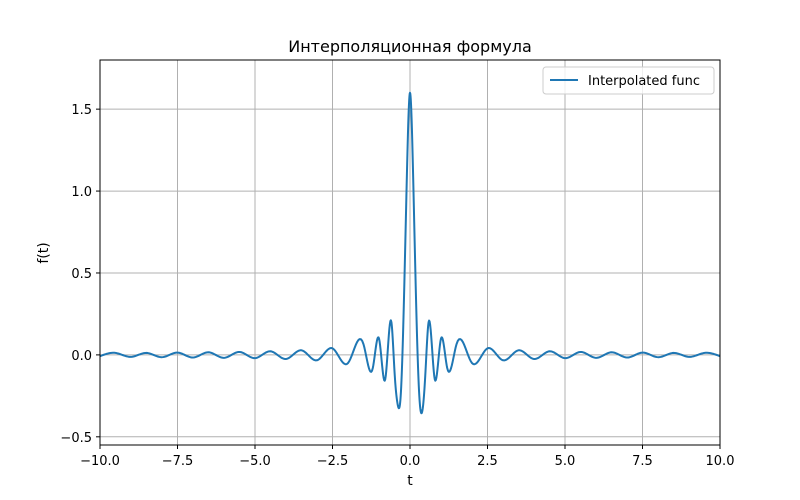  I want to click on x-tick-label: −2.5, so click(333, 461).